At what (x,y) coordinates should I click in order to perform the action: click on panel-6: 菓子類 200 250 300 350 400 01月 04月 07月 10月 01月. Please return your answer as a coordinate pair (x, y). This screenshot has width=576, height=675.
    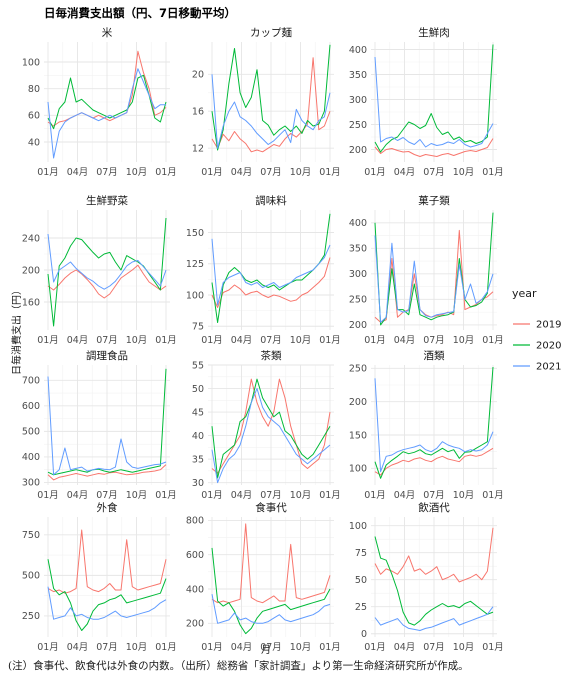
    Looking at the image, I should click on (426, 270).